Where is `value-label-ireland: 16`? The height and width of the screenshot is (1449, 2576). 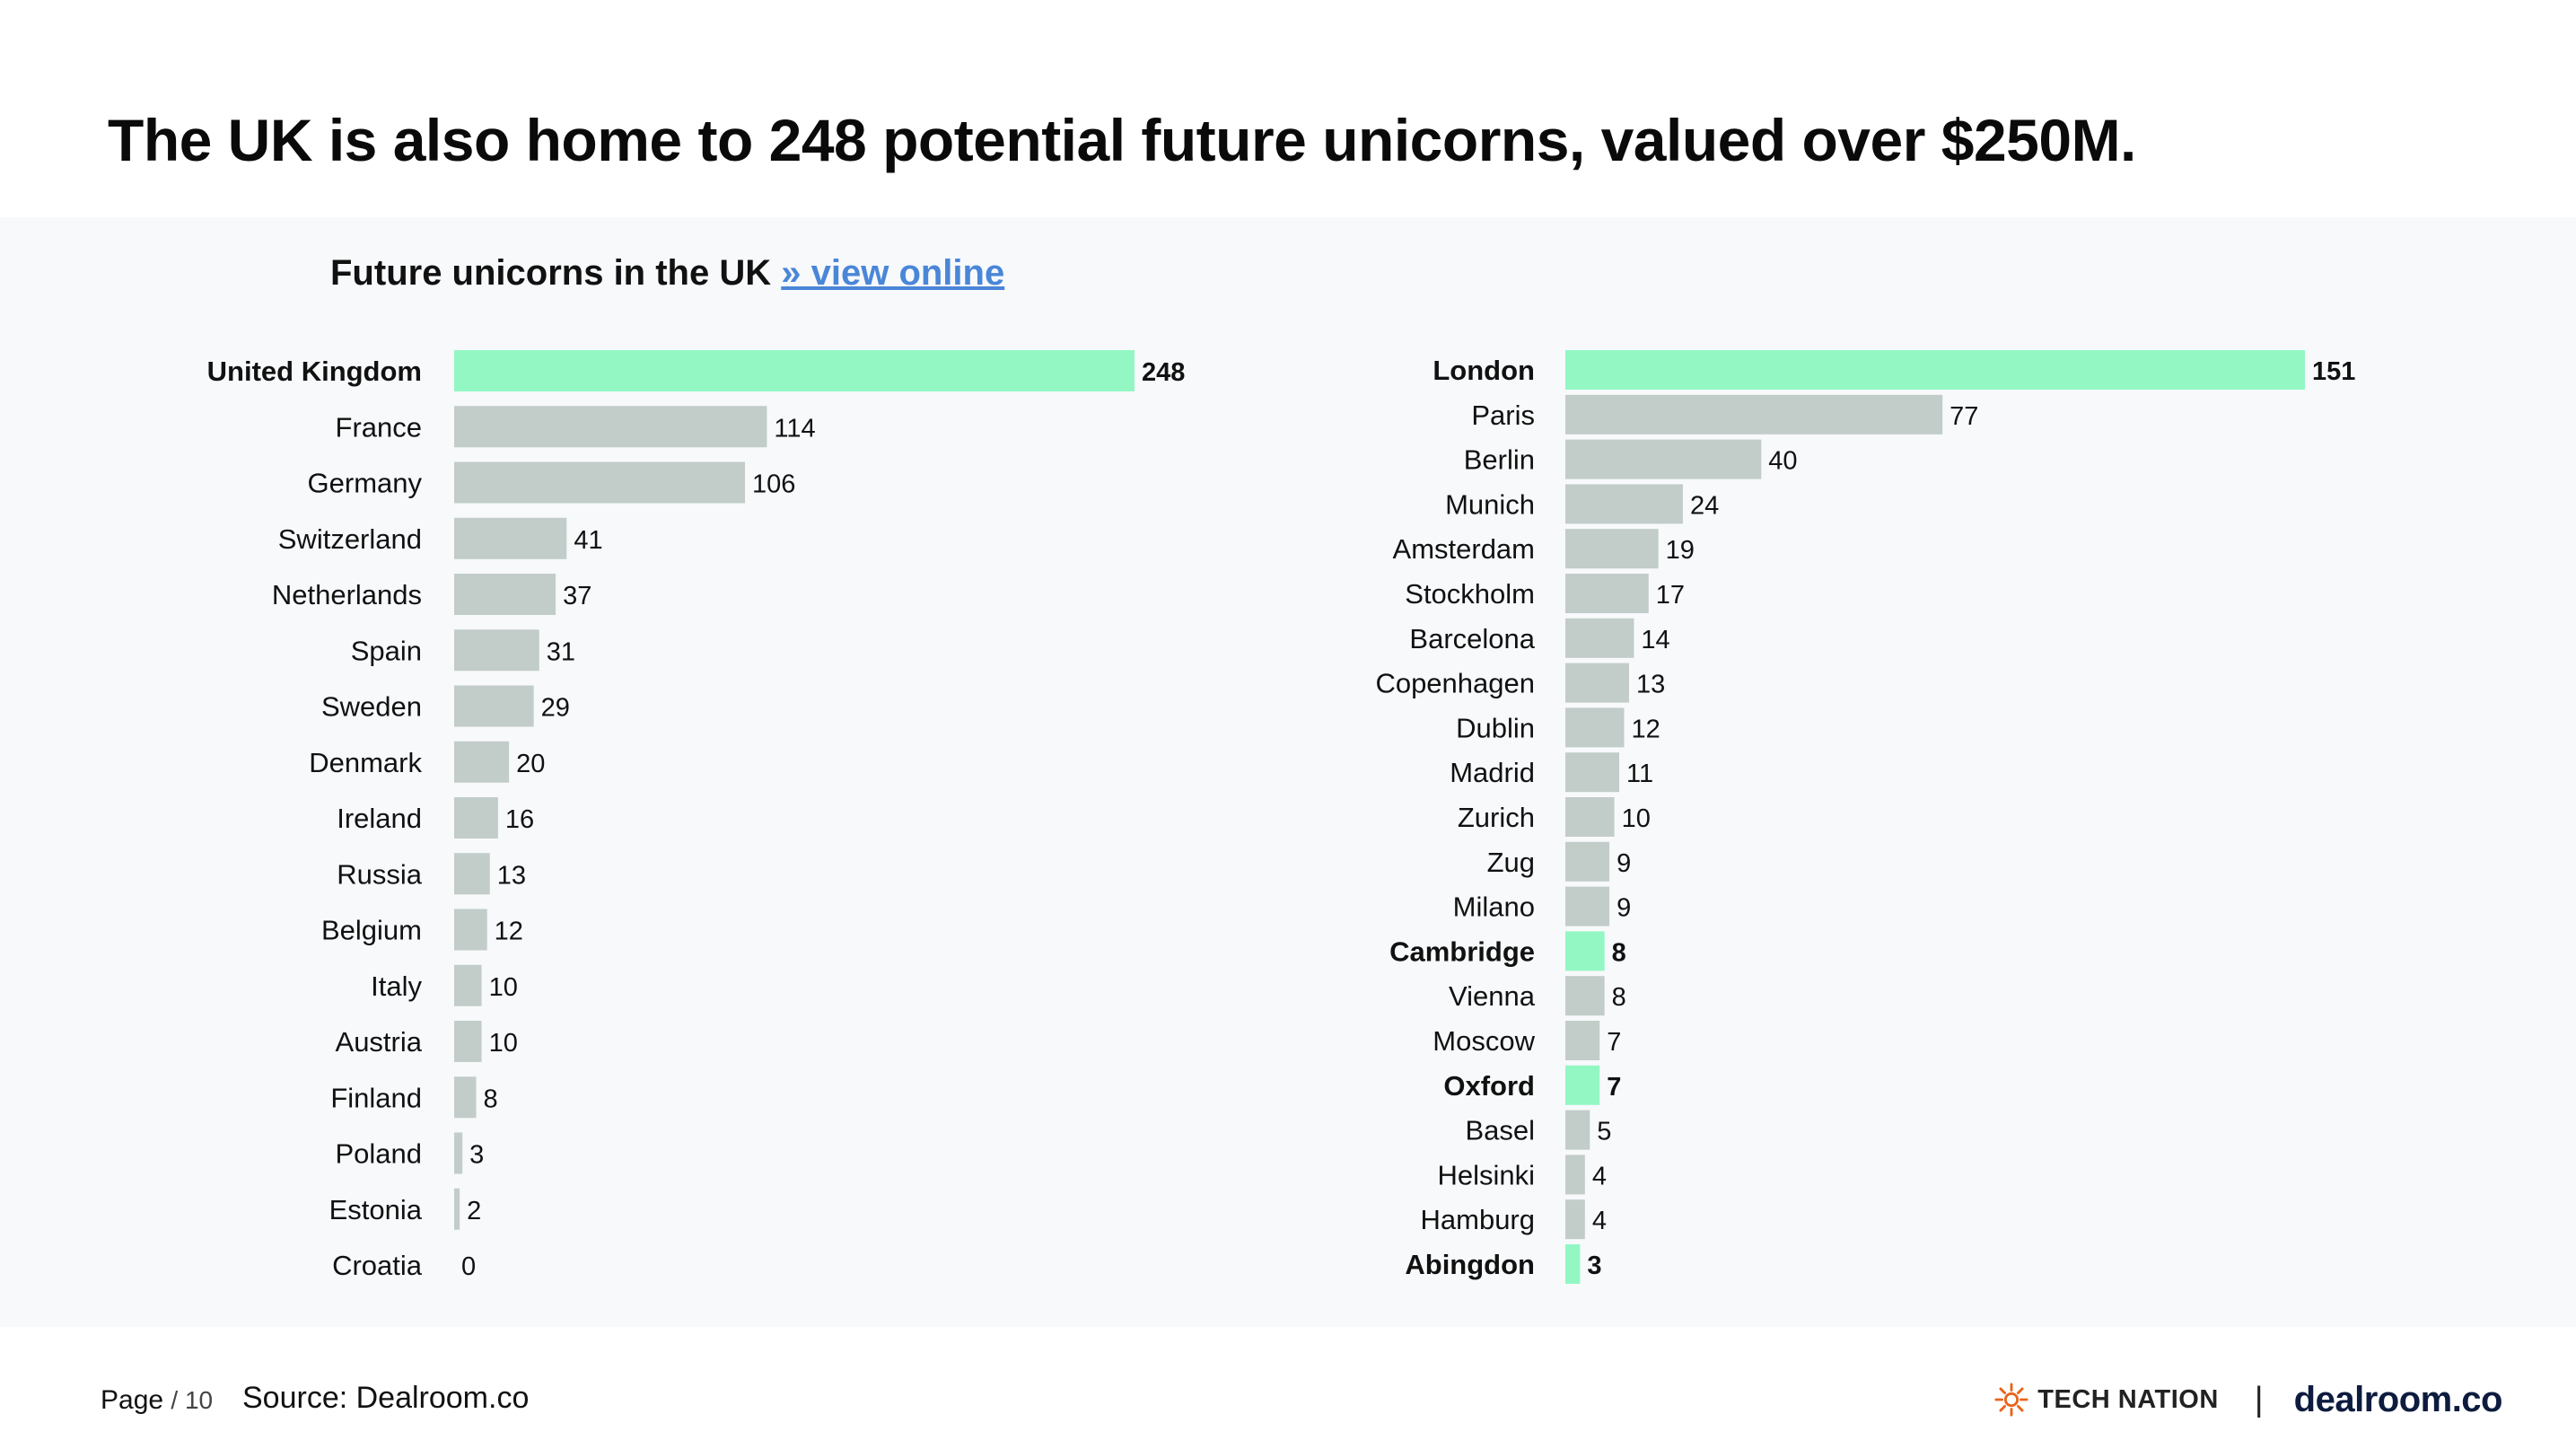 value-label-ireland: 16 is located at coordinates (519, 819).